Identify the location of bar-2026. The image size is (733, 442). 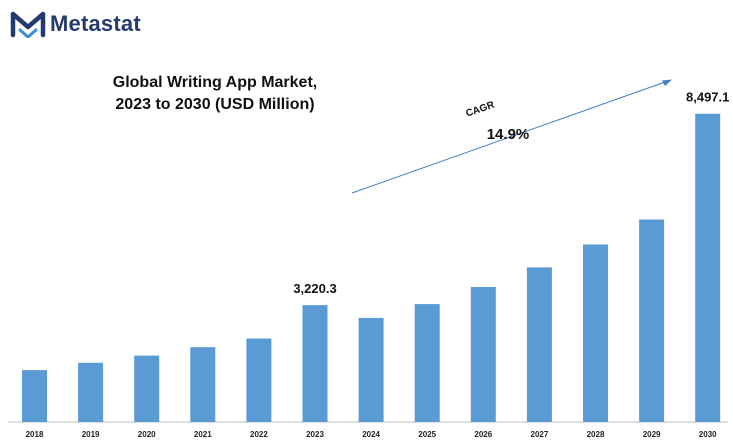
(483, 354).